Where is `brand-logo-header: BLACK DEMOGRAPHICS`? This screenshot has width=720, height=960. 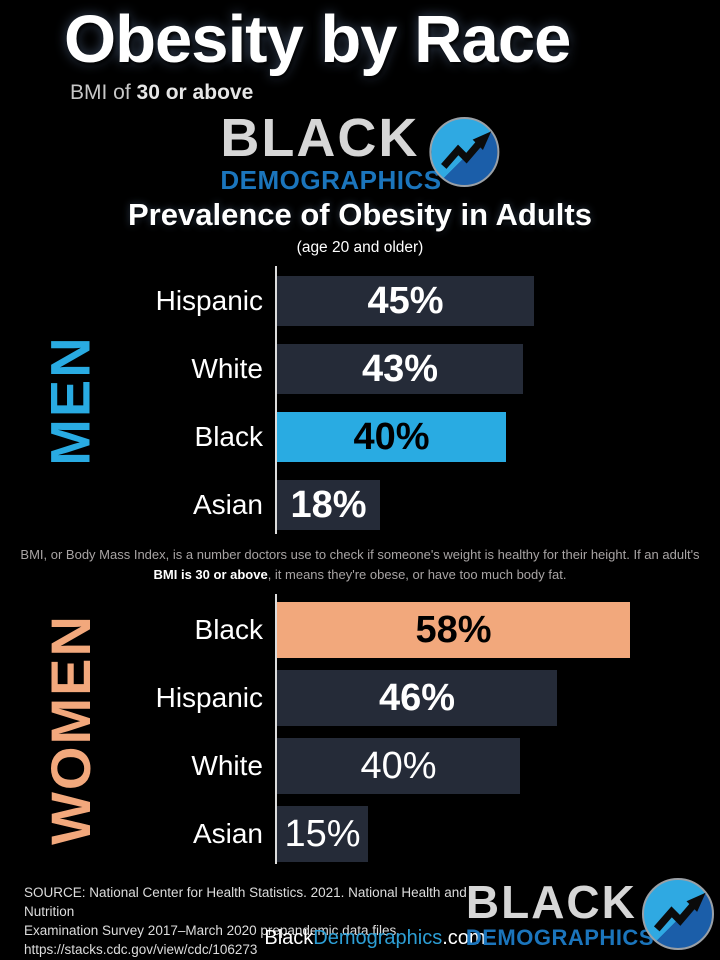
brand-logo-header: BLACK DEMOGRAPHICS is located at coordinates (360, 152).